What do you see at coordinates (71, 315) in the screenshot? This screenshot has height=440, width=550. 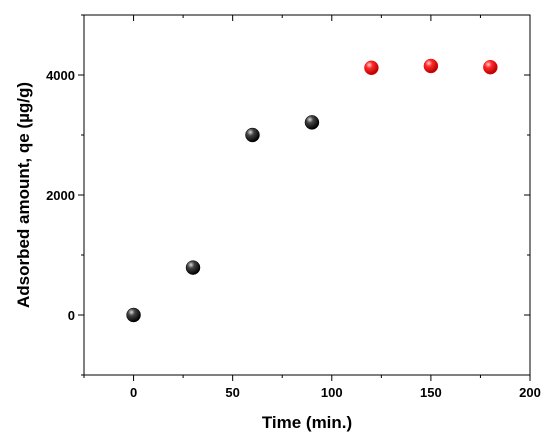 I see `y-tick-label: 0` at bounding box center [71, 315].